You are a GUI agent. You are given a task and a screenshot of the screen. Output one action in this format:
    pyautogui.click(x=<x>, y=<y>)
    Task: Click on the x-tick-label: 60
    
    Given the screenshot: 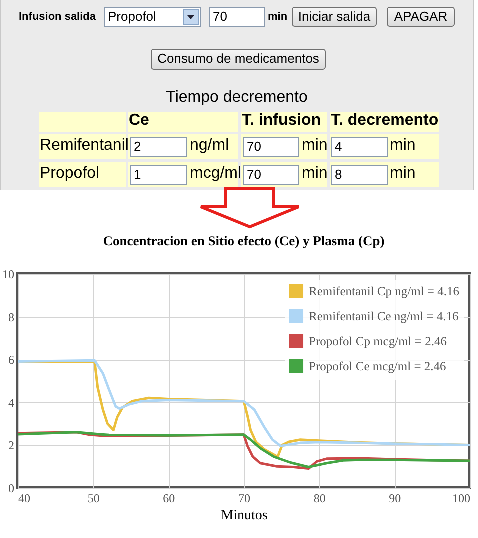 What is the action you would take?
    pyautogui.click(x=169, y=499)
    